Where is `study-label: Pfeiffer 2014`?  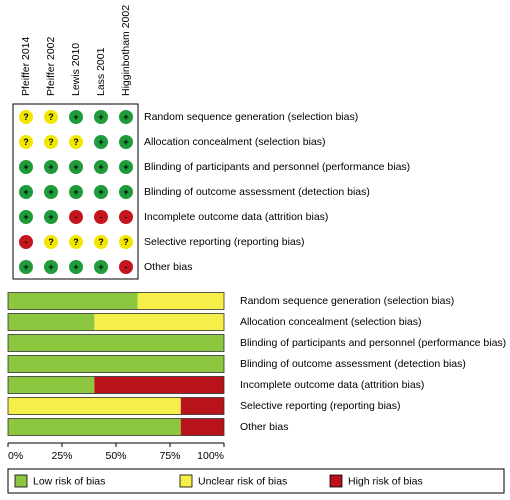
study-label: Pfeiffer 2014 is located at coordinates (26, 66).